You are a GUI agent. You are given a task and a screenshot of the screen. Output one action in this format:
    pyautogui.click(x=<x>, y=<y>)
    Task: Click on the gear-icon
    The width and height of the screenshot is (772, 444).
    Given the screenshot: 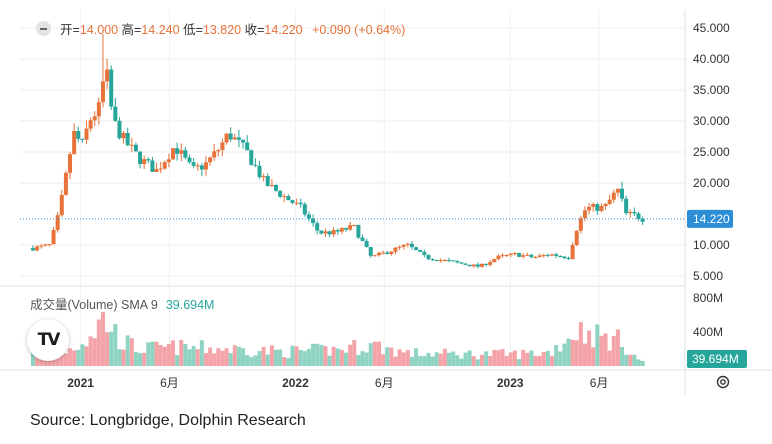 What is the action you would take?
    pyautogui.click(x=723, y=382)
    